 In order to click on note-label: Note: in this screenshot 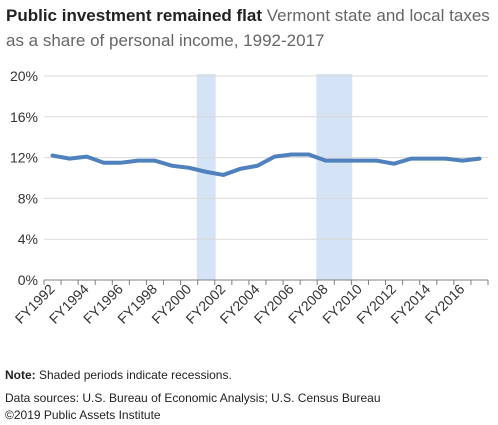, I will do `click(20, 375)`.